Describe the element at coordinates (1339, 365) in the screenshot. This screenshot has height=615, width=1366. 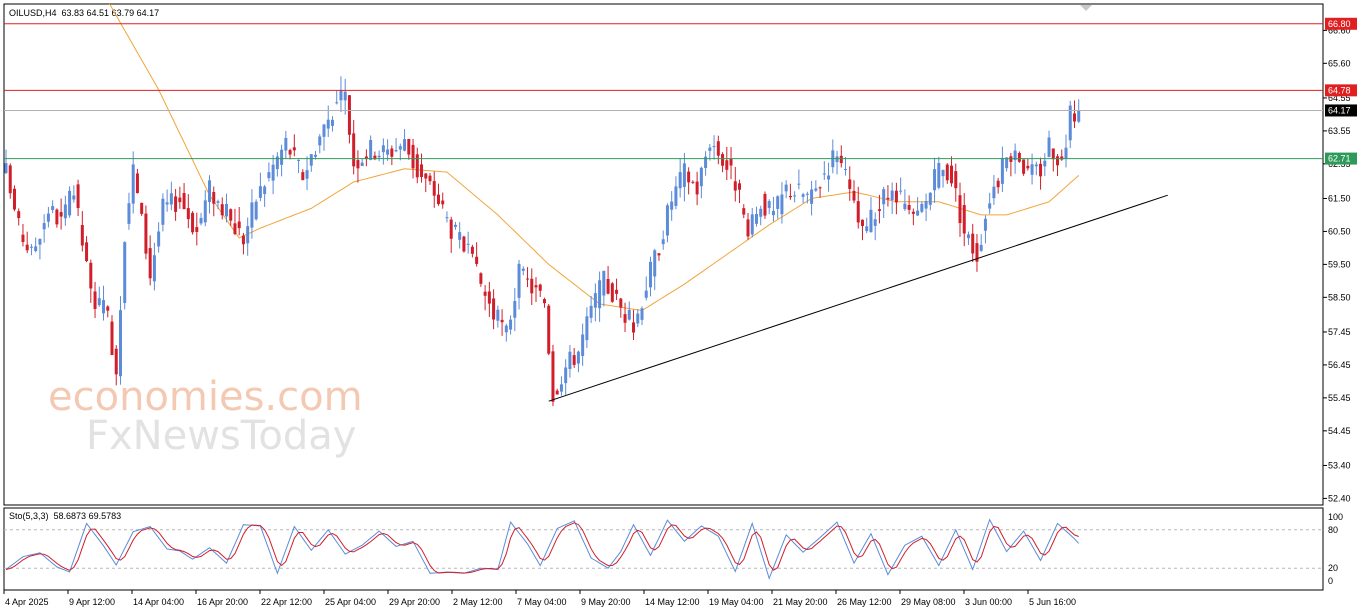
I see `y-tick-label: 56.45` at that location.